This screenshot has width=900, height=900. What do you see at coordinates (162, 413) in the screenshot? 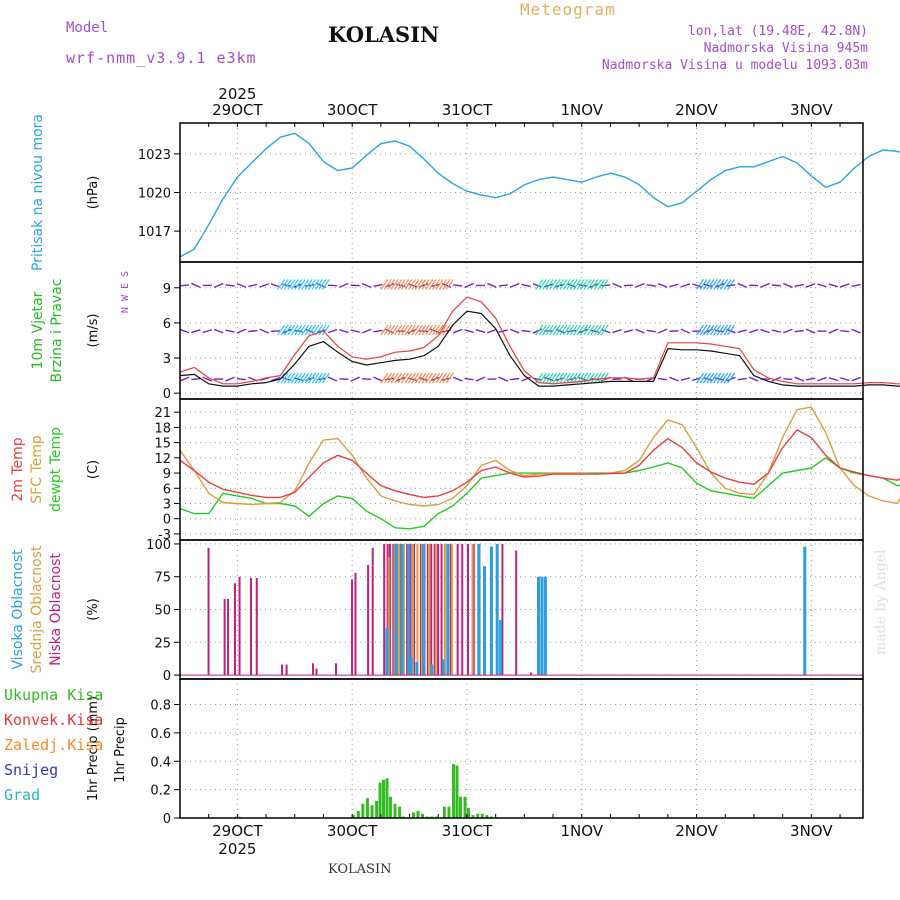
I see `temperature-ytick-label: 21` at bounding box center [162, 413].